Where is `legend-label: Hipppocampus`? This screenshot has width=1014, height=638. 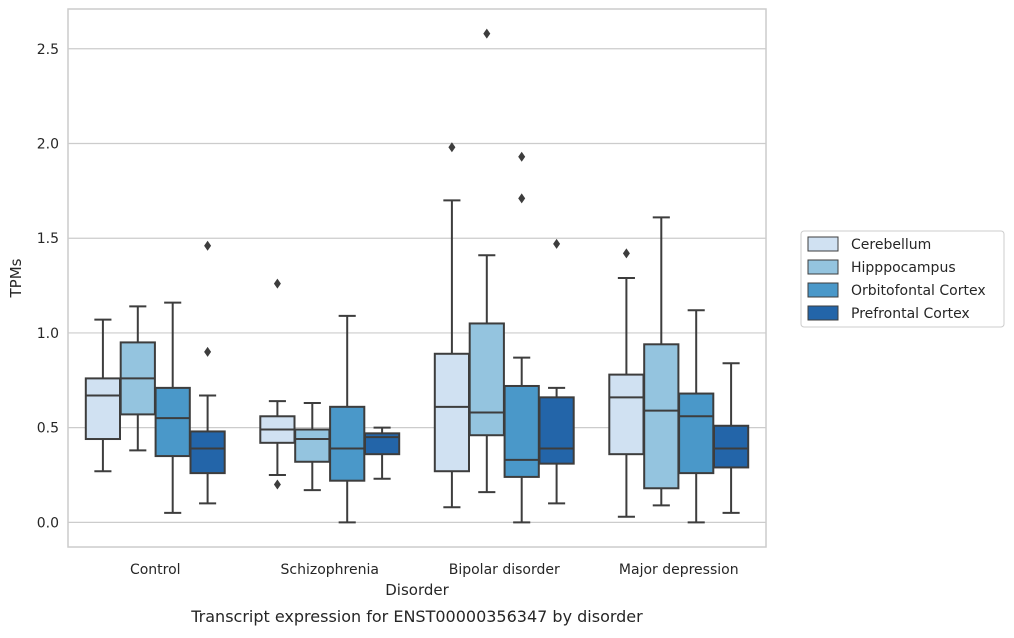 legend-label: Hipppocampus is located at coordinates (903, 268).